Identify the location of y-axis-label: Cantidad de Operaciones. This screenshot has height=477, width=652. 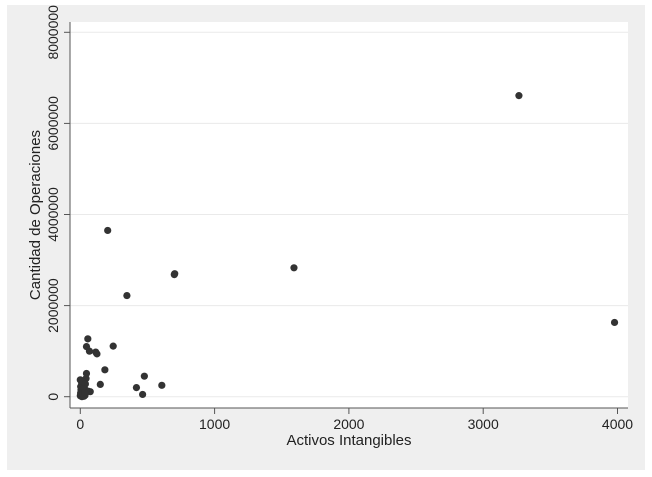
(35, 215).